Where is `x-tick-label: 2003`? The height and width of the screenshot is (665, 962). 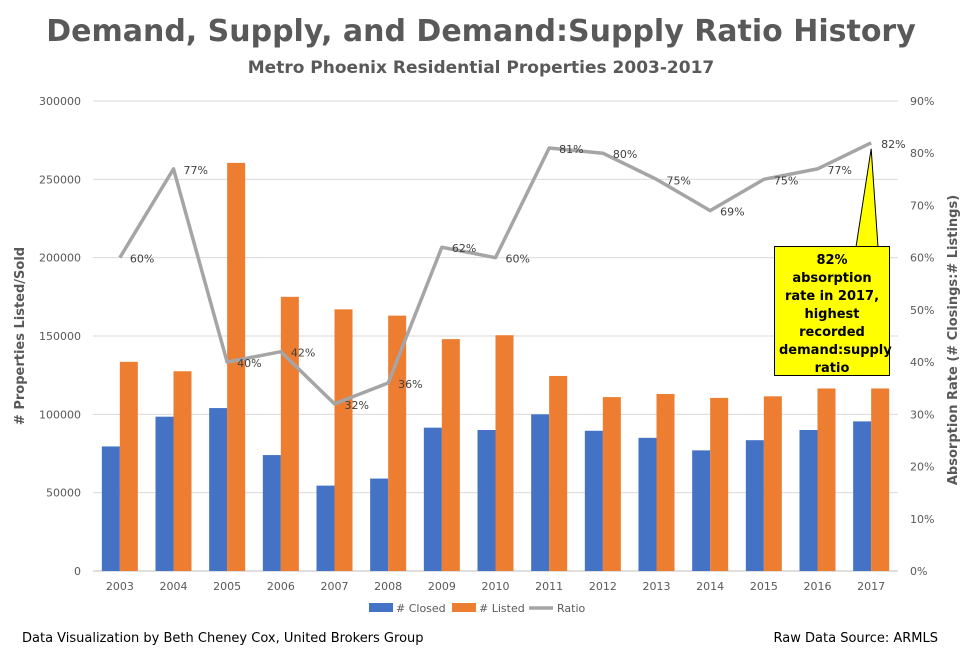 x-tick-label: 2003 is located at coordinates (120, 586).